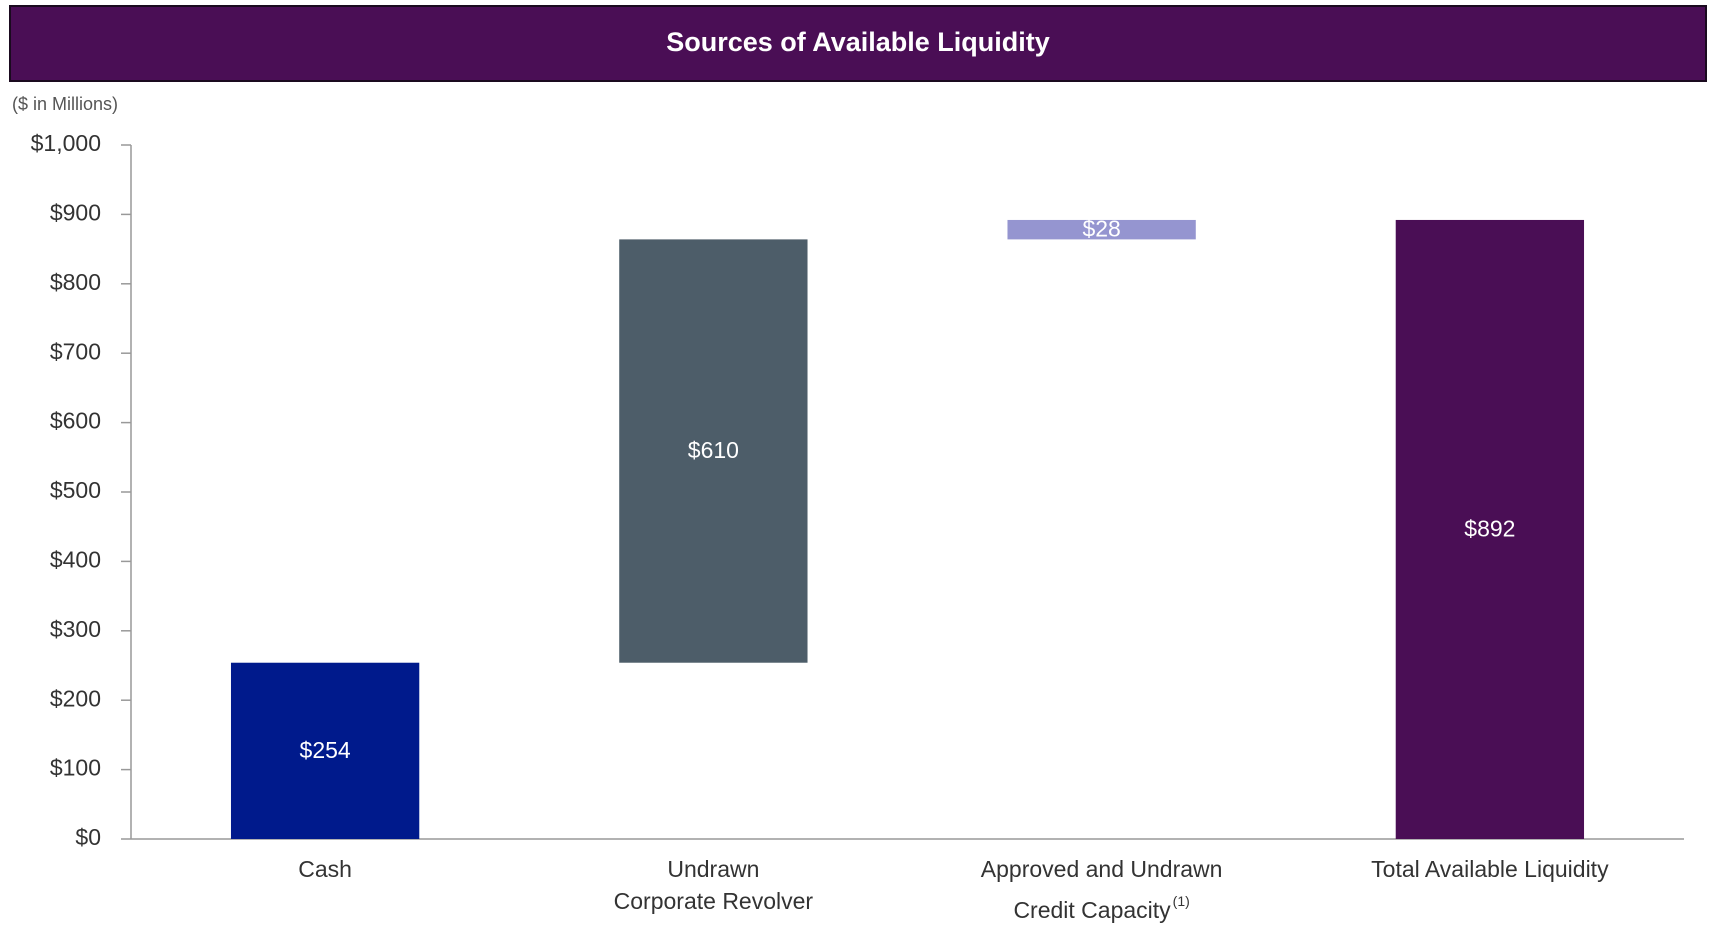 The image size is (1709, 928). I want to click on x-tick-label: Approved and Undrawn Credit Capacity (1), so click(1102, 889).